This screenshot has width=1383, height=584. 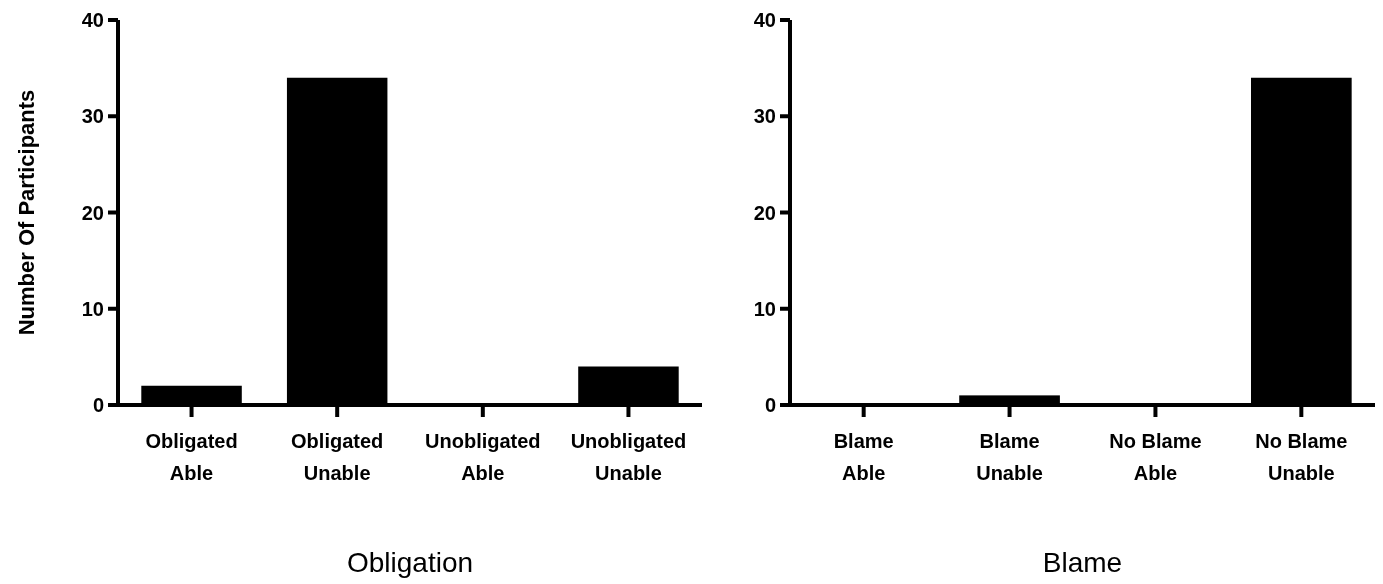 What do you see at coordinates (337, 457) in the screenshot?
I see `x-tick-label: Obligated Unable` at bounding box center [337, 457].